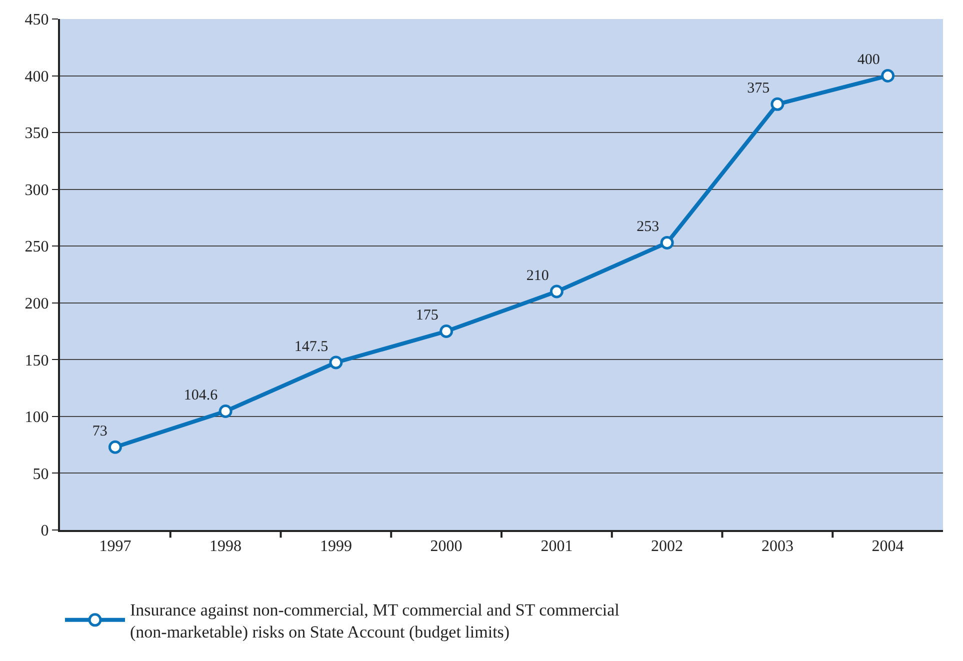 This screenshot has height=661, width=963. Describe the element at coordinates (868, 60) in the screenshot. I see `data-label: 400` at that location.